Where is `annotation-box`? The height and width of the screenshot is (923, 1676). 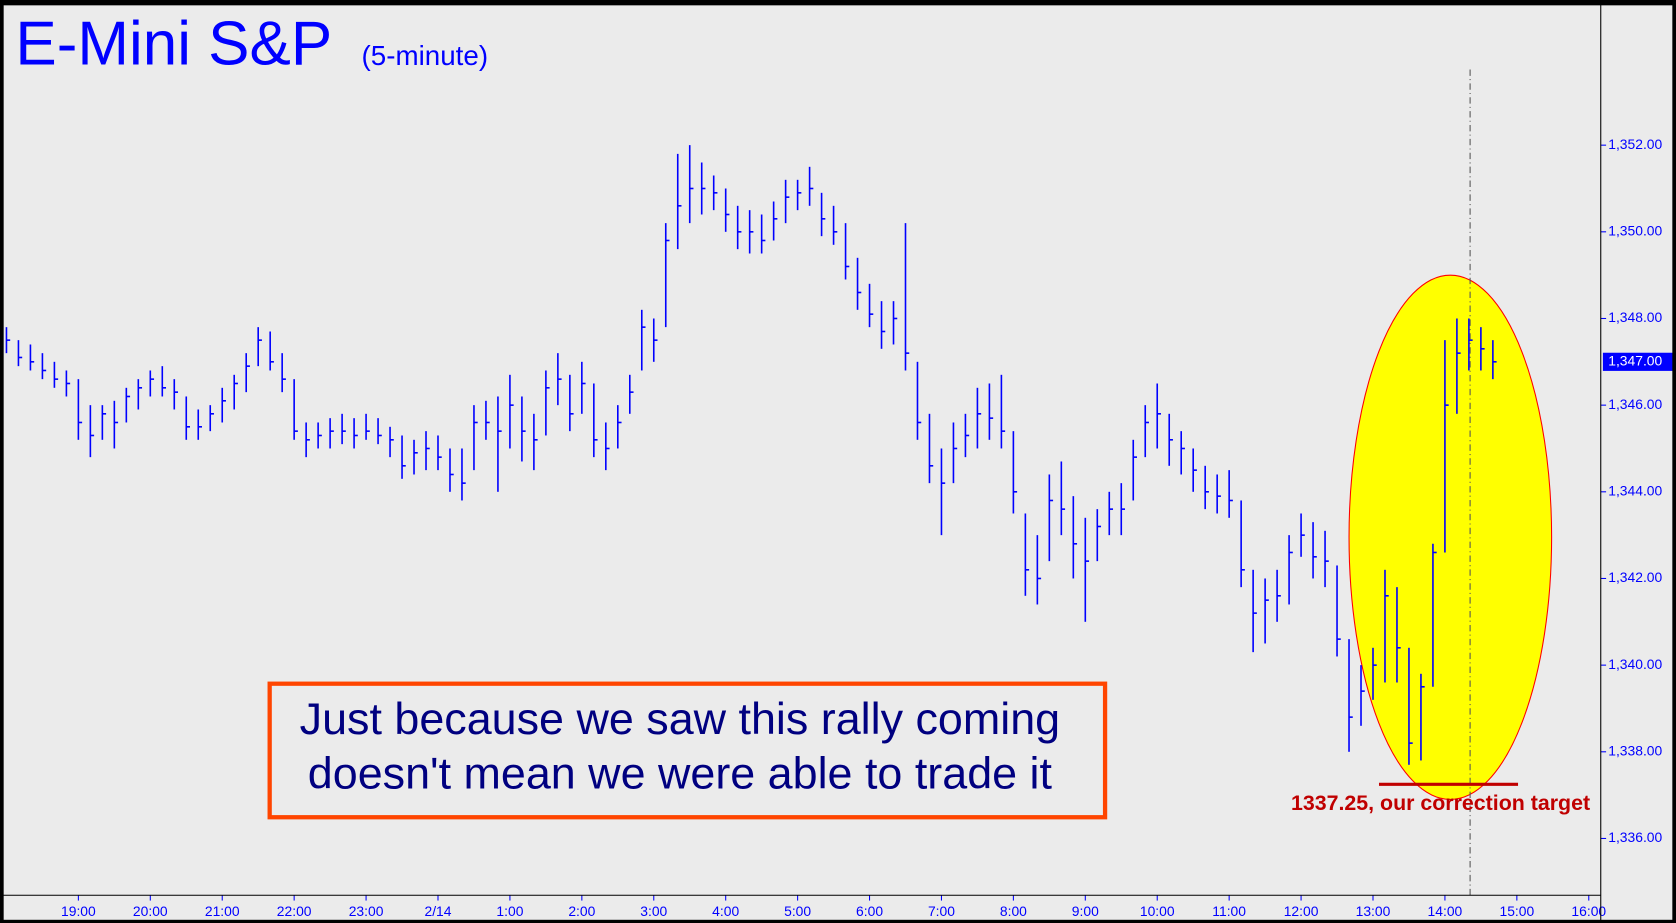
annotation-box is located at coordinates (687, 750).